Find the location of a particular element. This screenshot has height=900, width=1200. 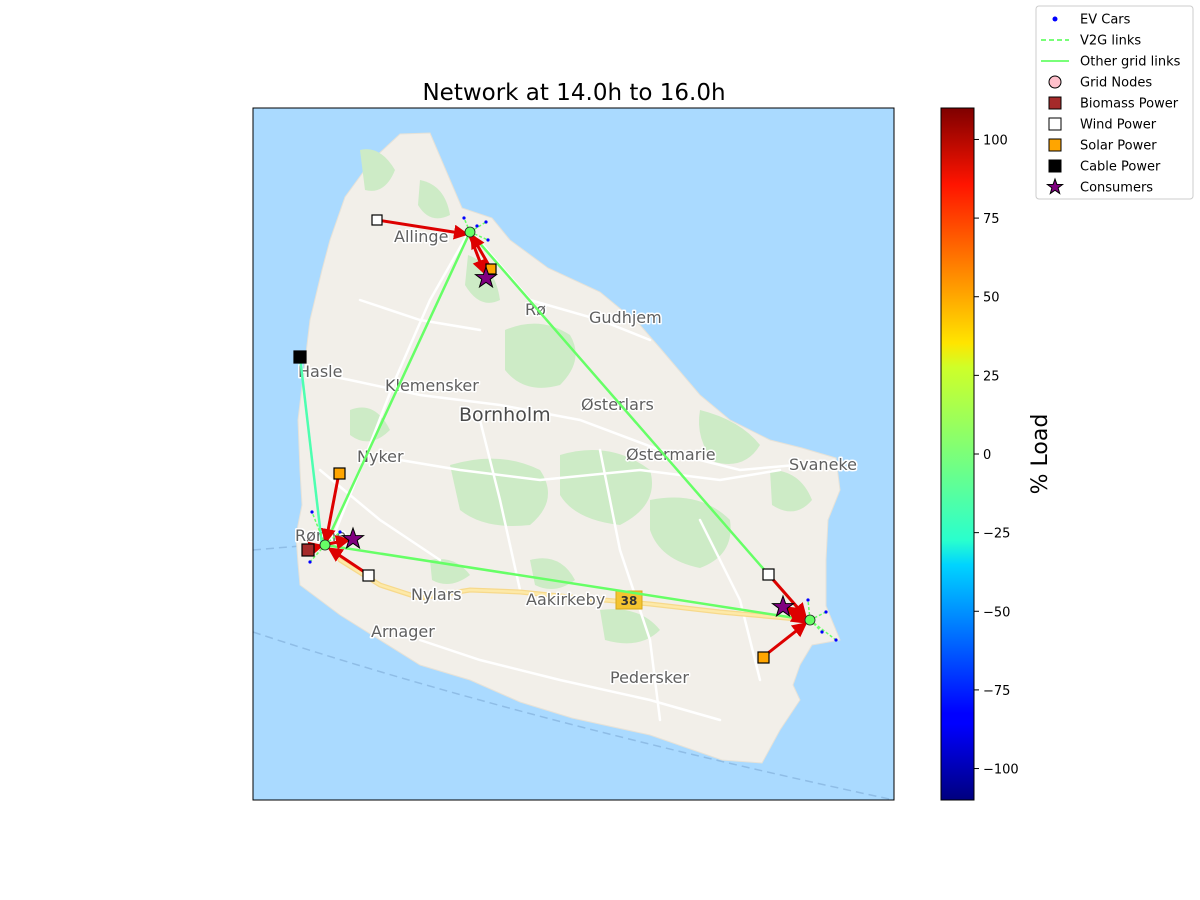

colorbar-tick-label: −50 is located at coordinates (996, 612).